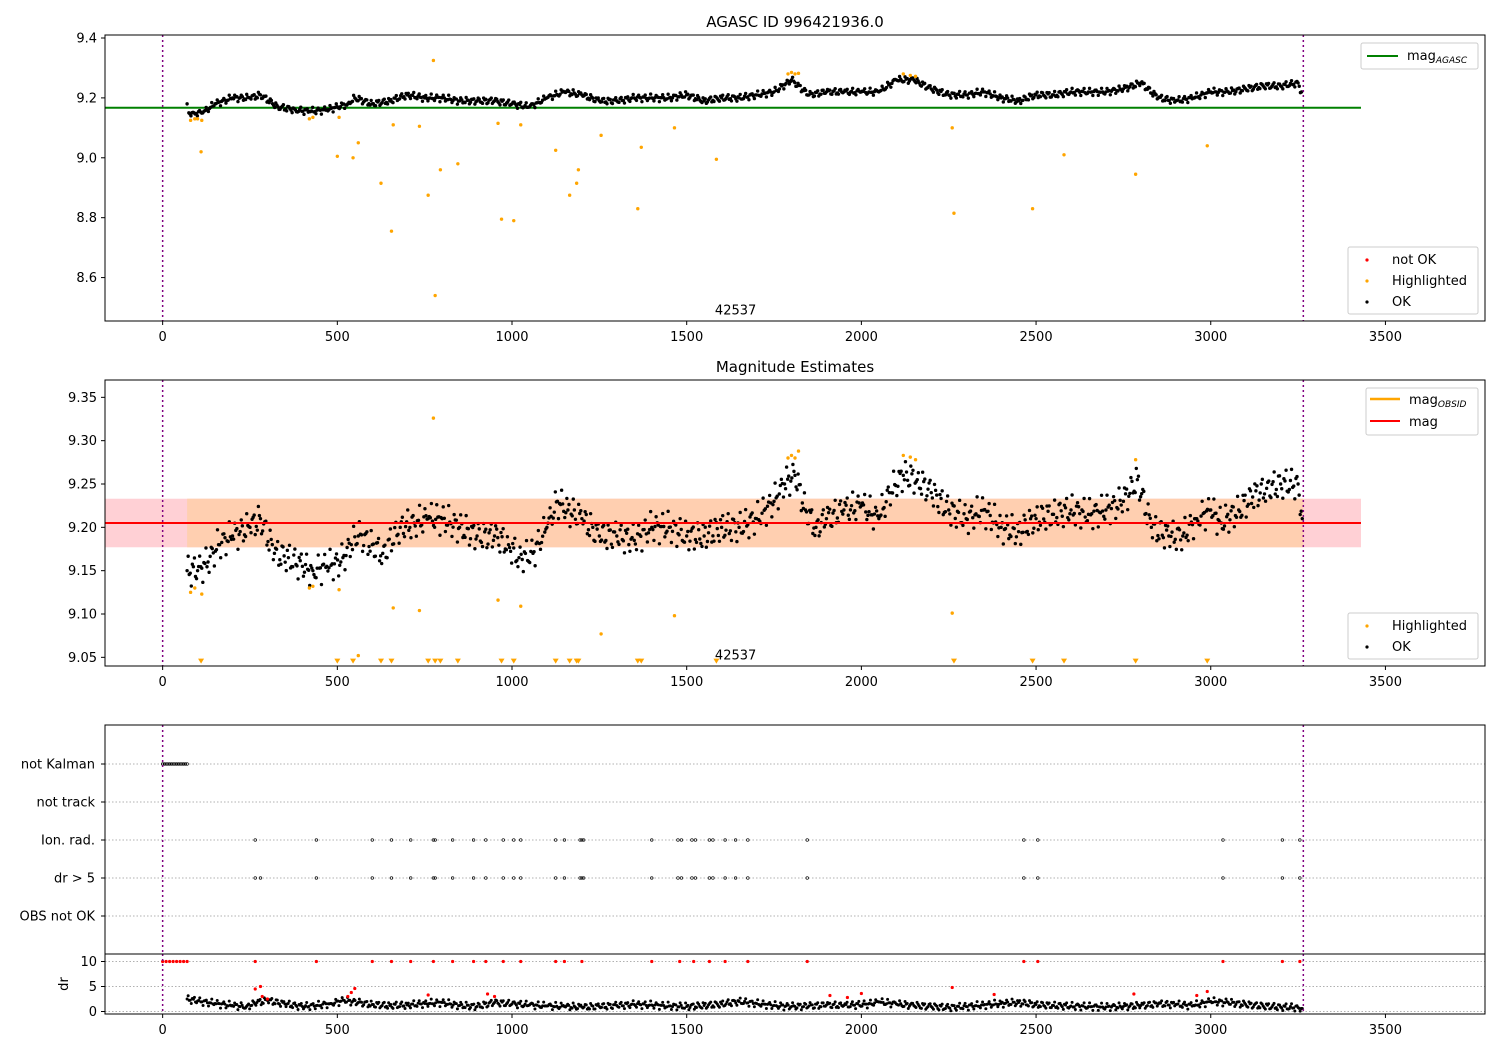 The image size is (1500, 1050). Describe the element at coordinates (861, 1030) in the screenshot. I see `dr-xtick-label: 2000` at that location.